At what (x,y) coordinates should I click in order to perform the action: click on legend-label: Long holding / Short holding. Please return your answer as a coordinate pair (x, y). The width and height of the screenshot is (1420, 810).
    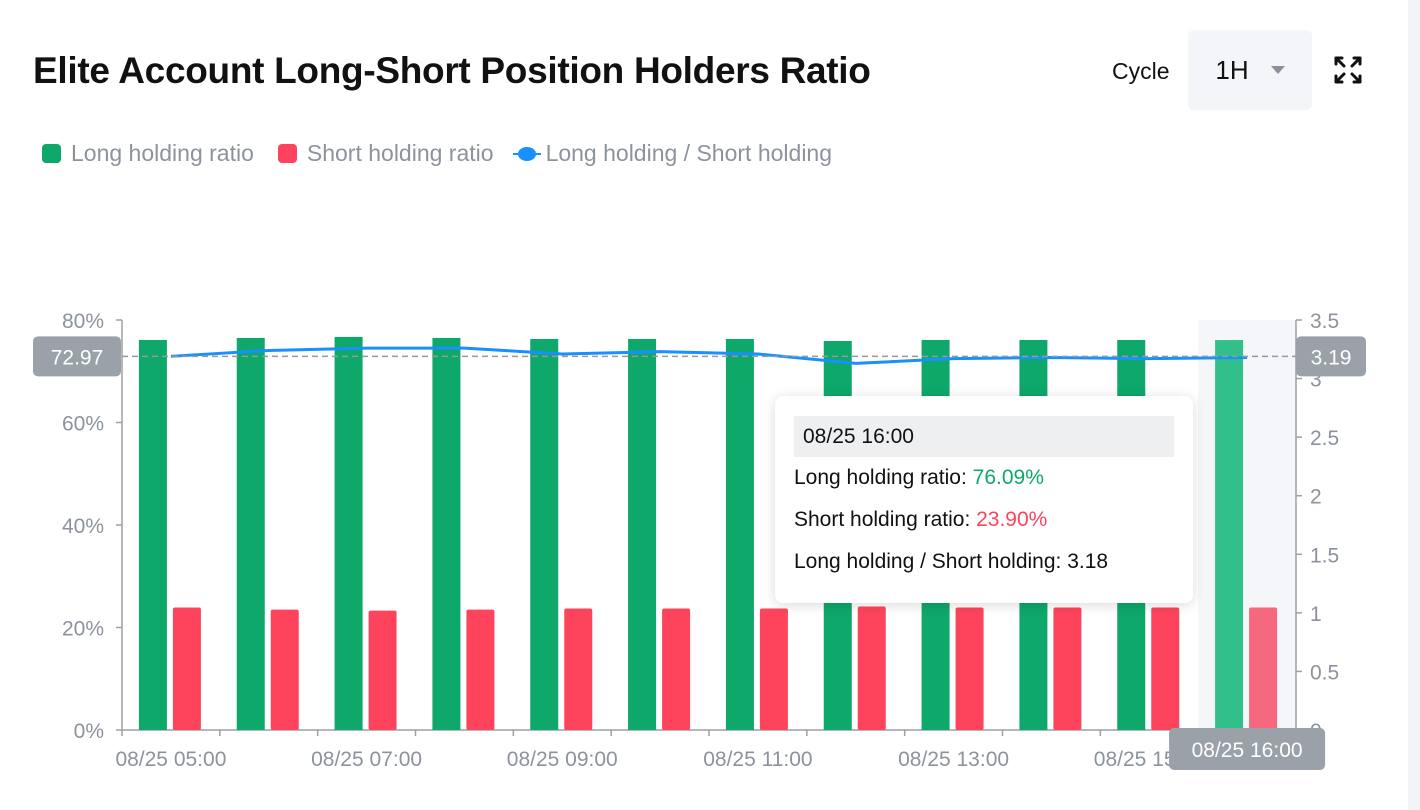
    Looking at the image, I should click on (689, 153).